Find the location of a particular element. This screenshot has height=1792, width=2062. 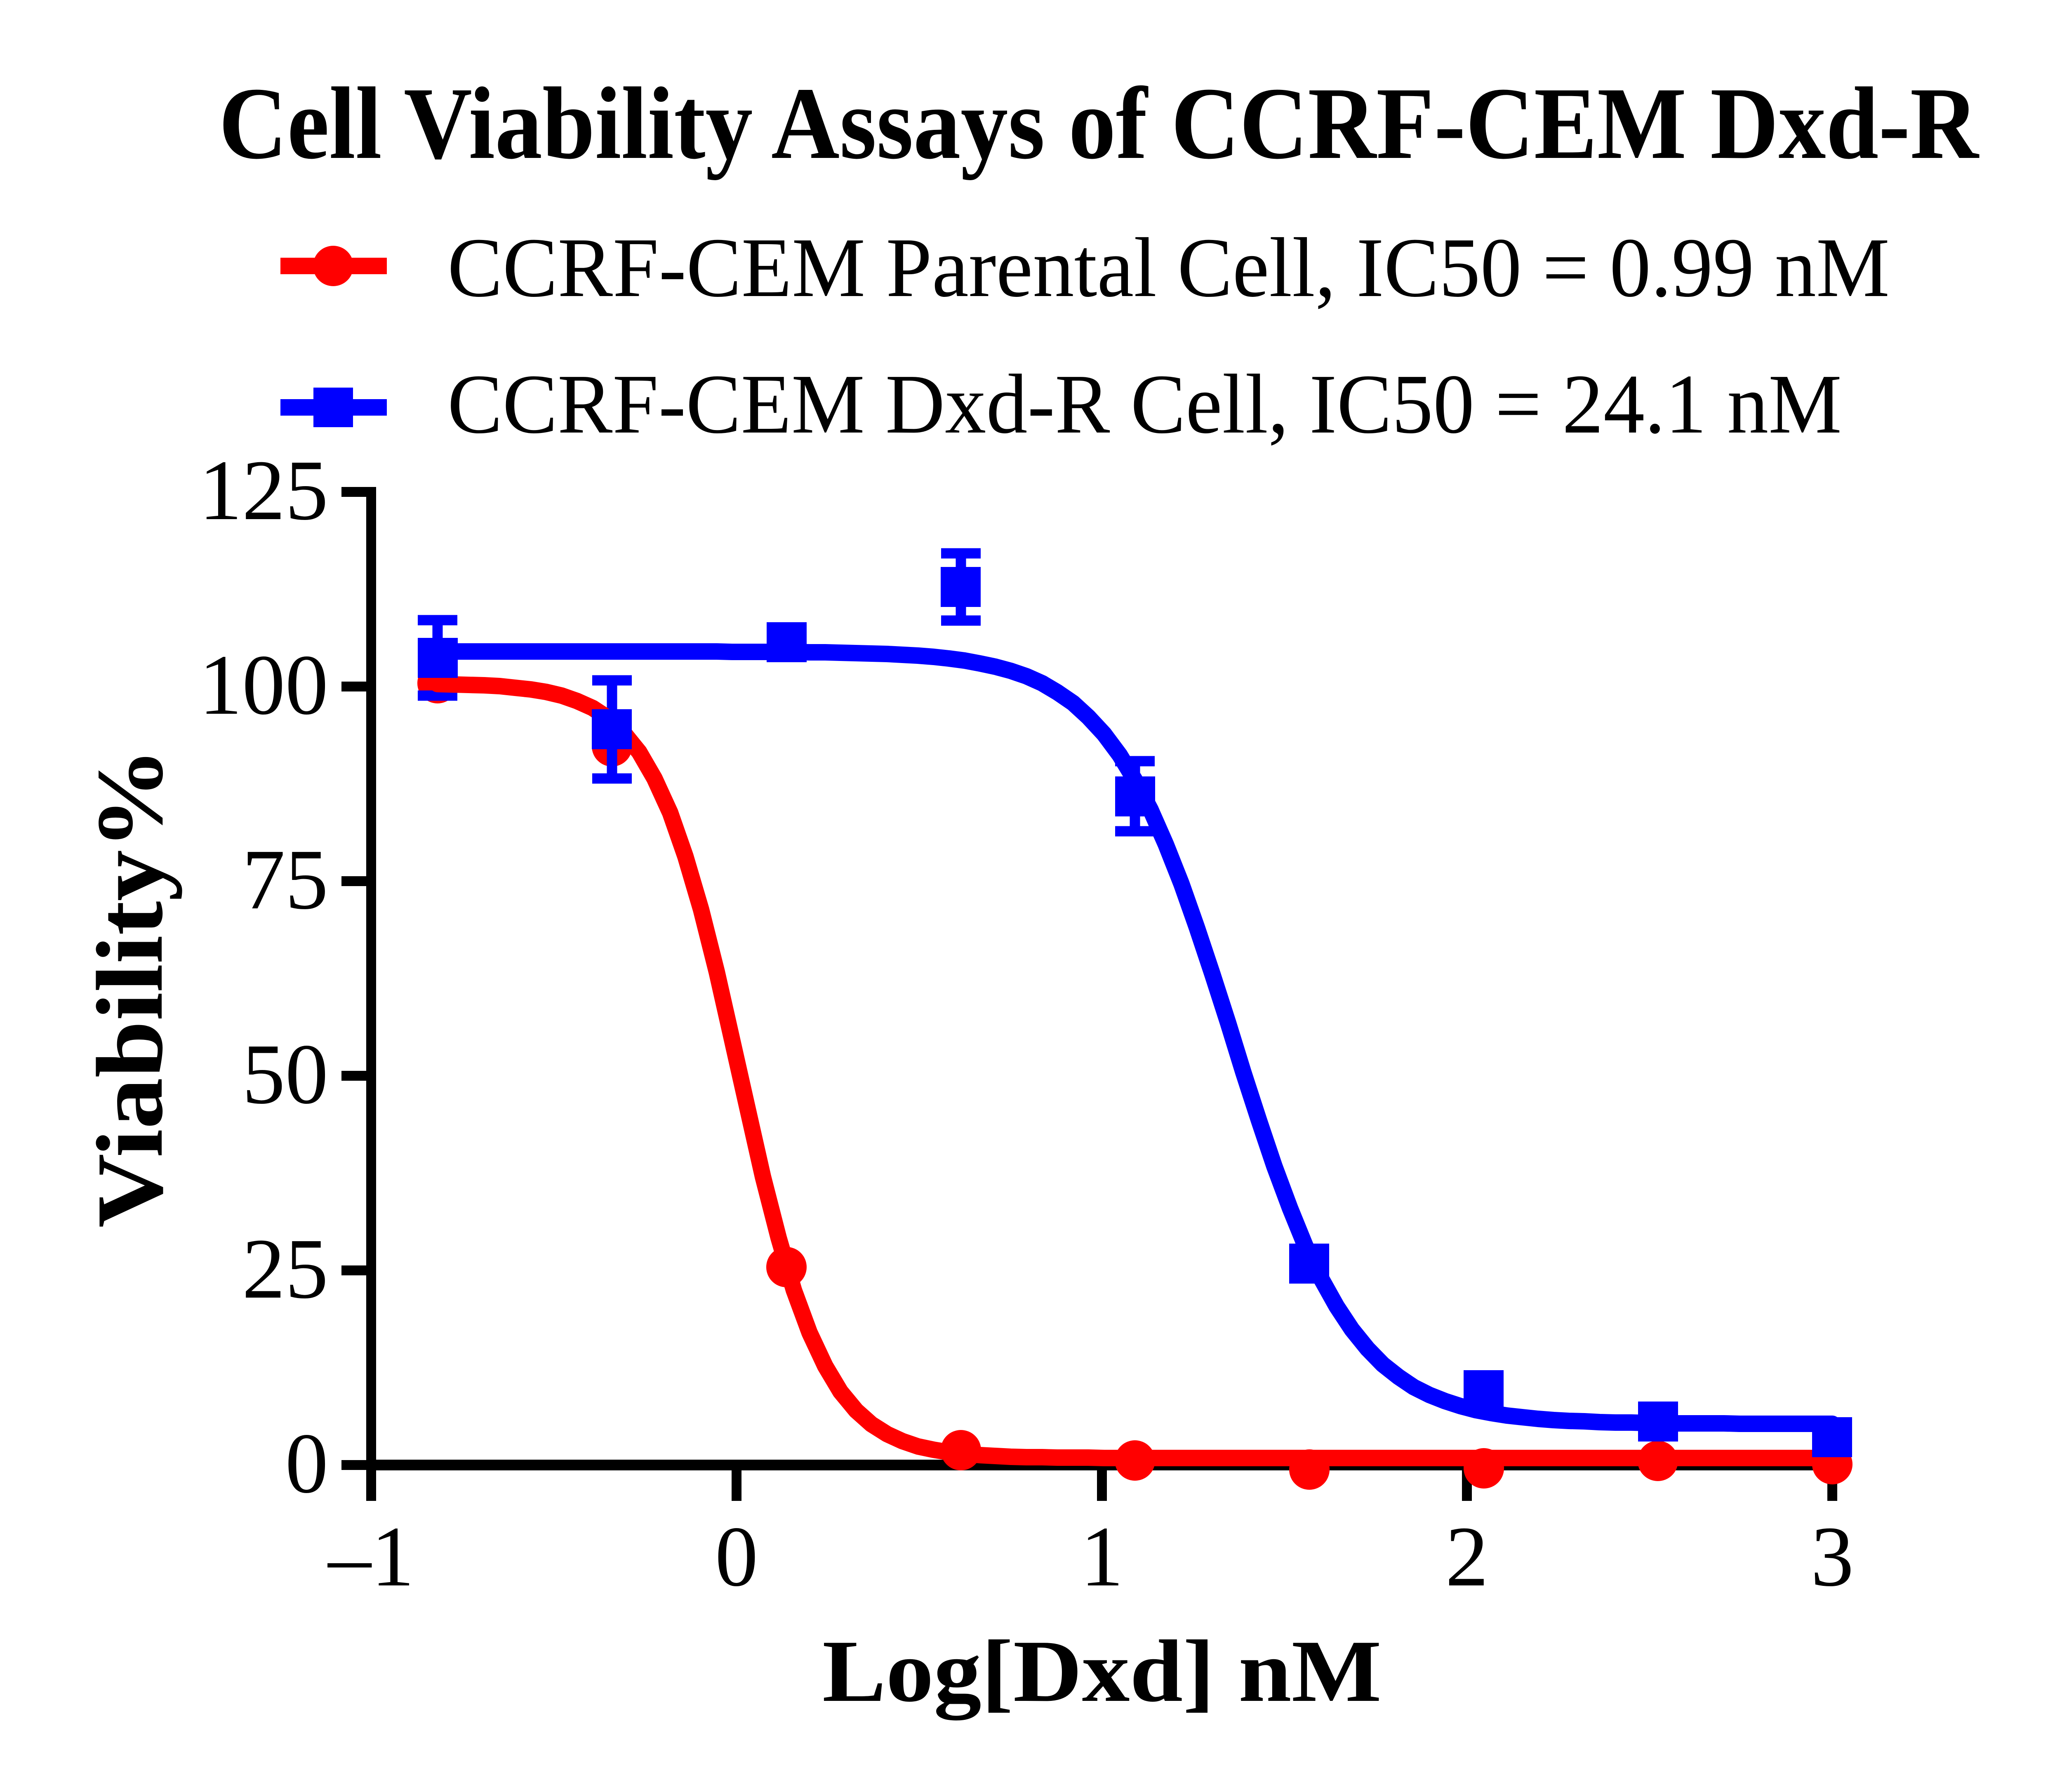

svg-text: 75 is located at coordinates (285, 879).